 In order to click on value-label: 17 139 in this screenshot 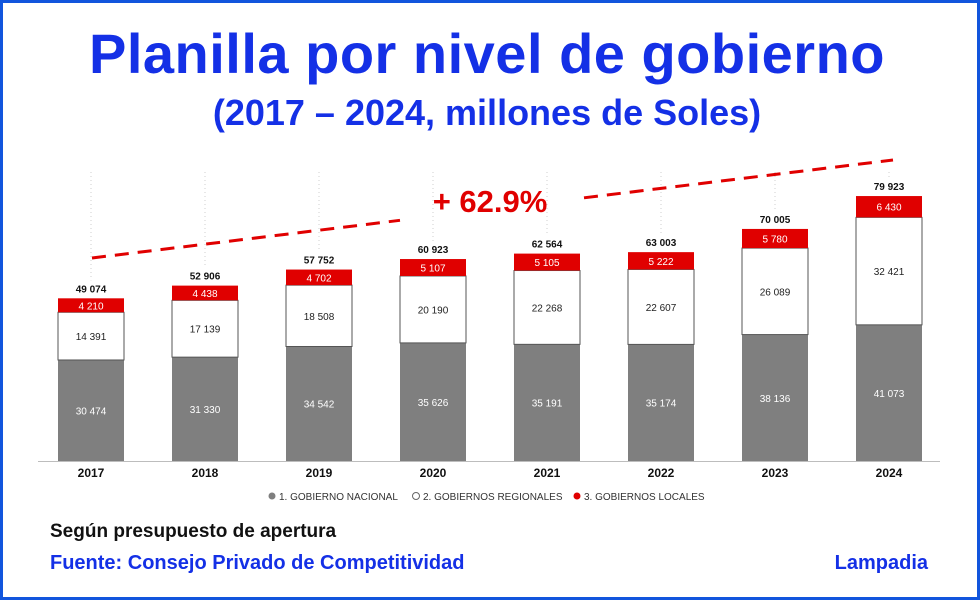, I will do `click(205, 330)`.